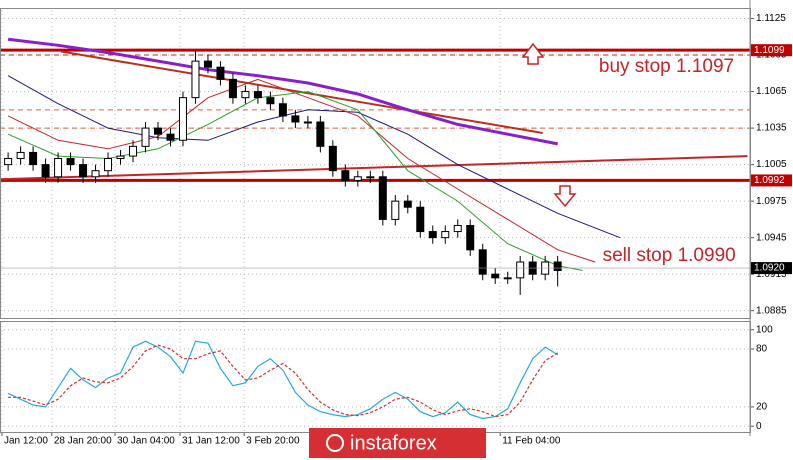 The height and width of the screenshot is (460, 793). I want to click on current-price-tag, so click(771, 268).